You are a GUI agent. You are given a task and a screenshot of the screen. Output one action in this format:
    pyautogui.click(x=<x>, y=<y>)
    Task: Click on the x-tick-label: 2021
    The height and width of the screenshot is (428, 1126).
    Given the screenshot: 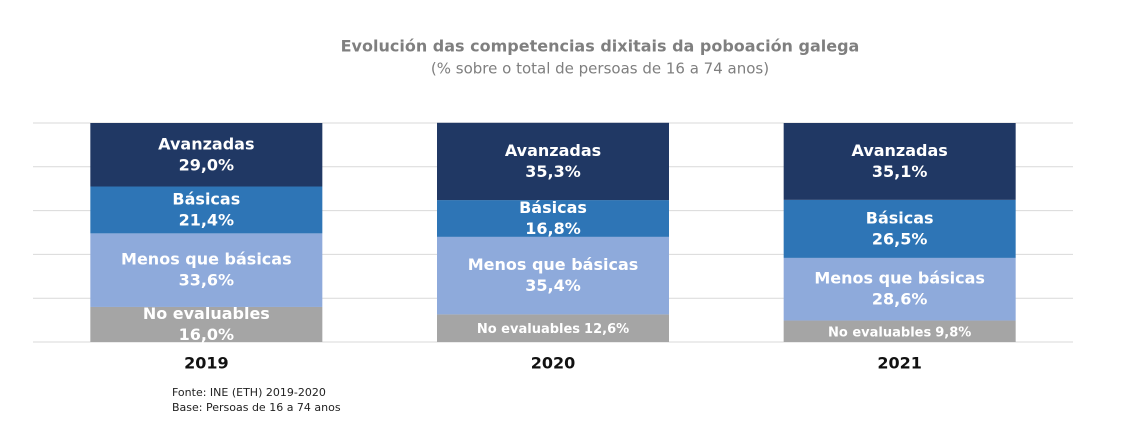 What is the action you would take?
    pyautogui.click(x=899, y=363)
    